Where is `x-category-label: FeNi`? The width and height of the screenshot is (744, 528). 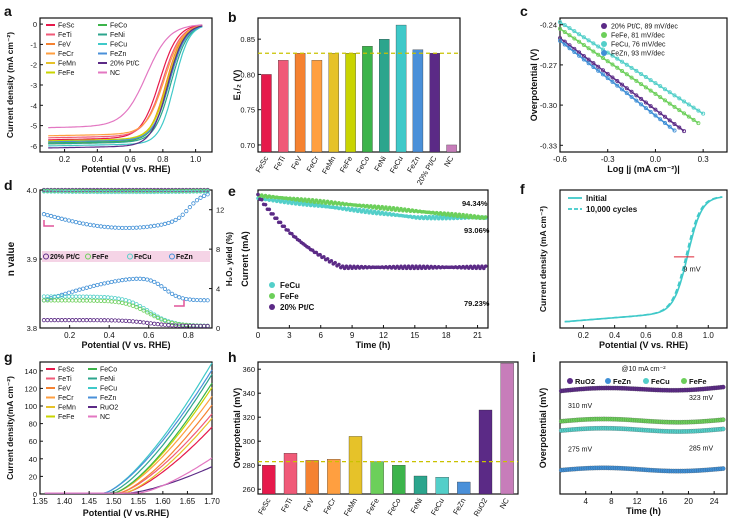
x-category-label: FeNi is located at coordinates (417, 505).